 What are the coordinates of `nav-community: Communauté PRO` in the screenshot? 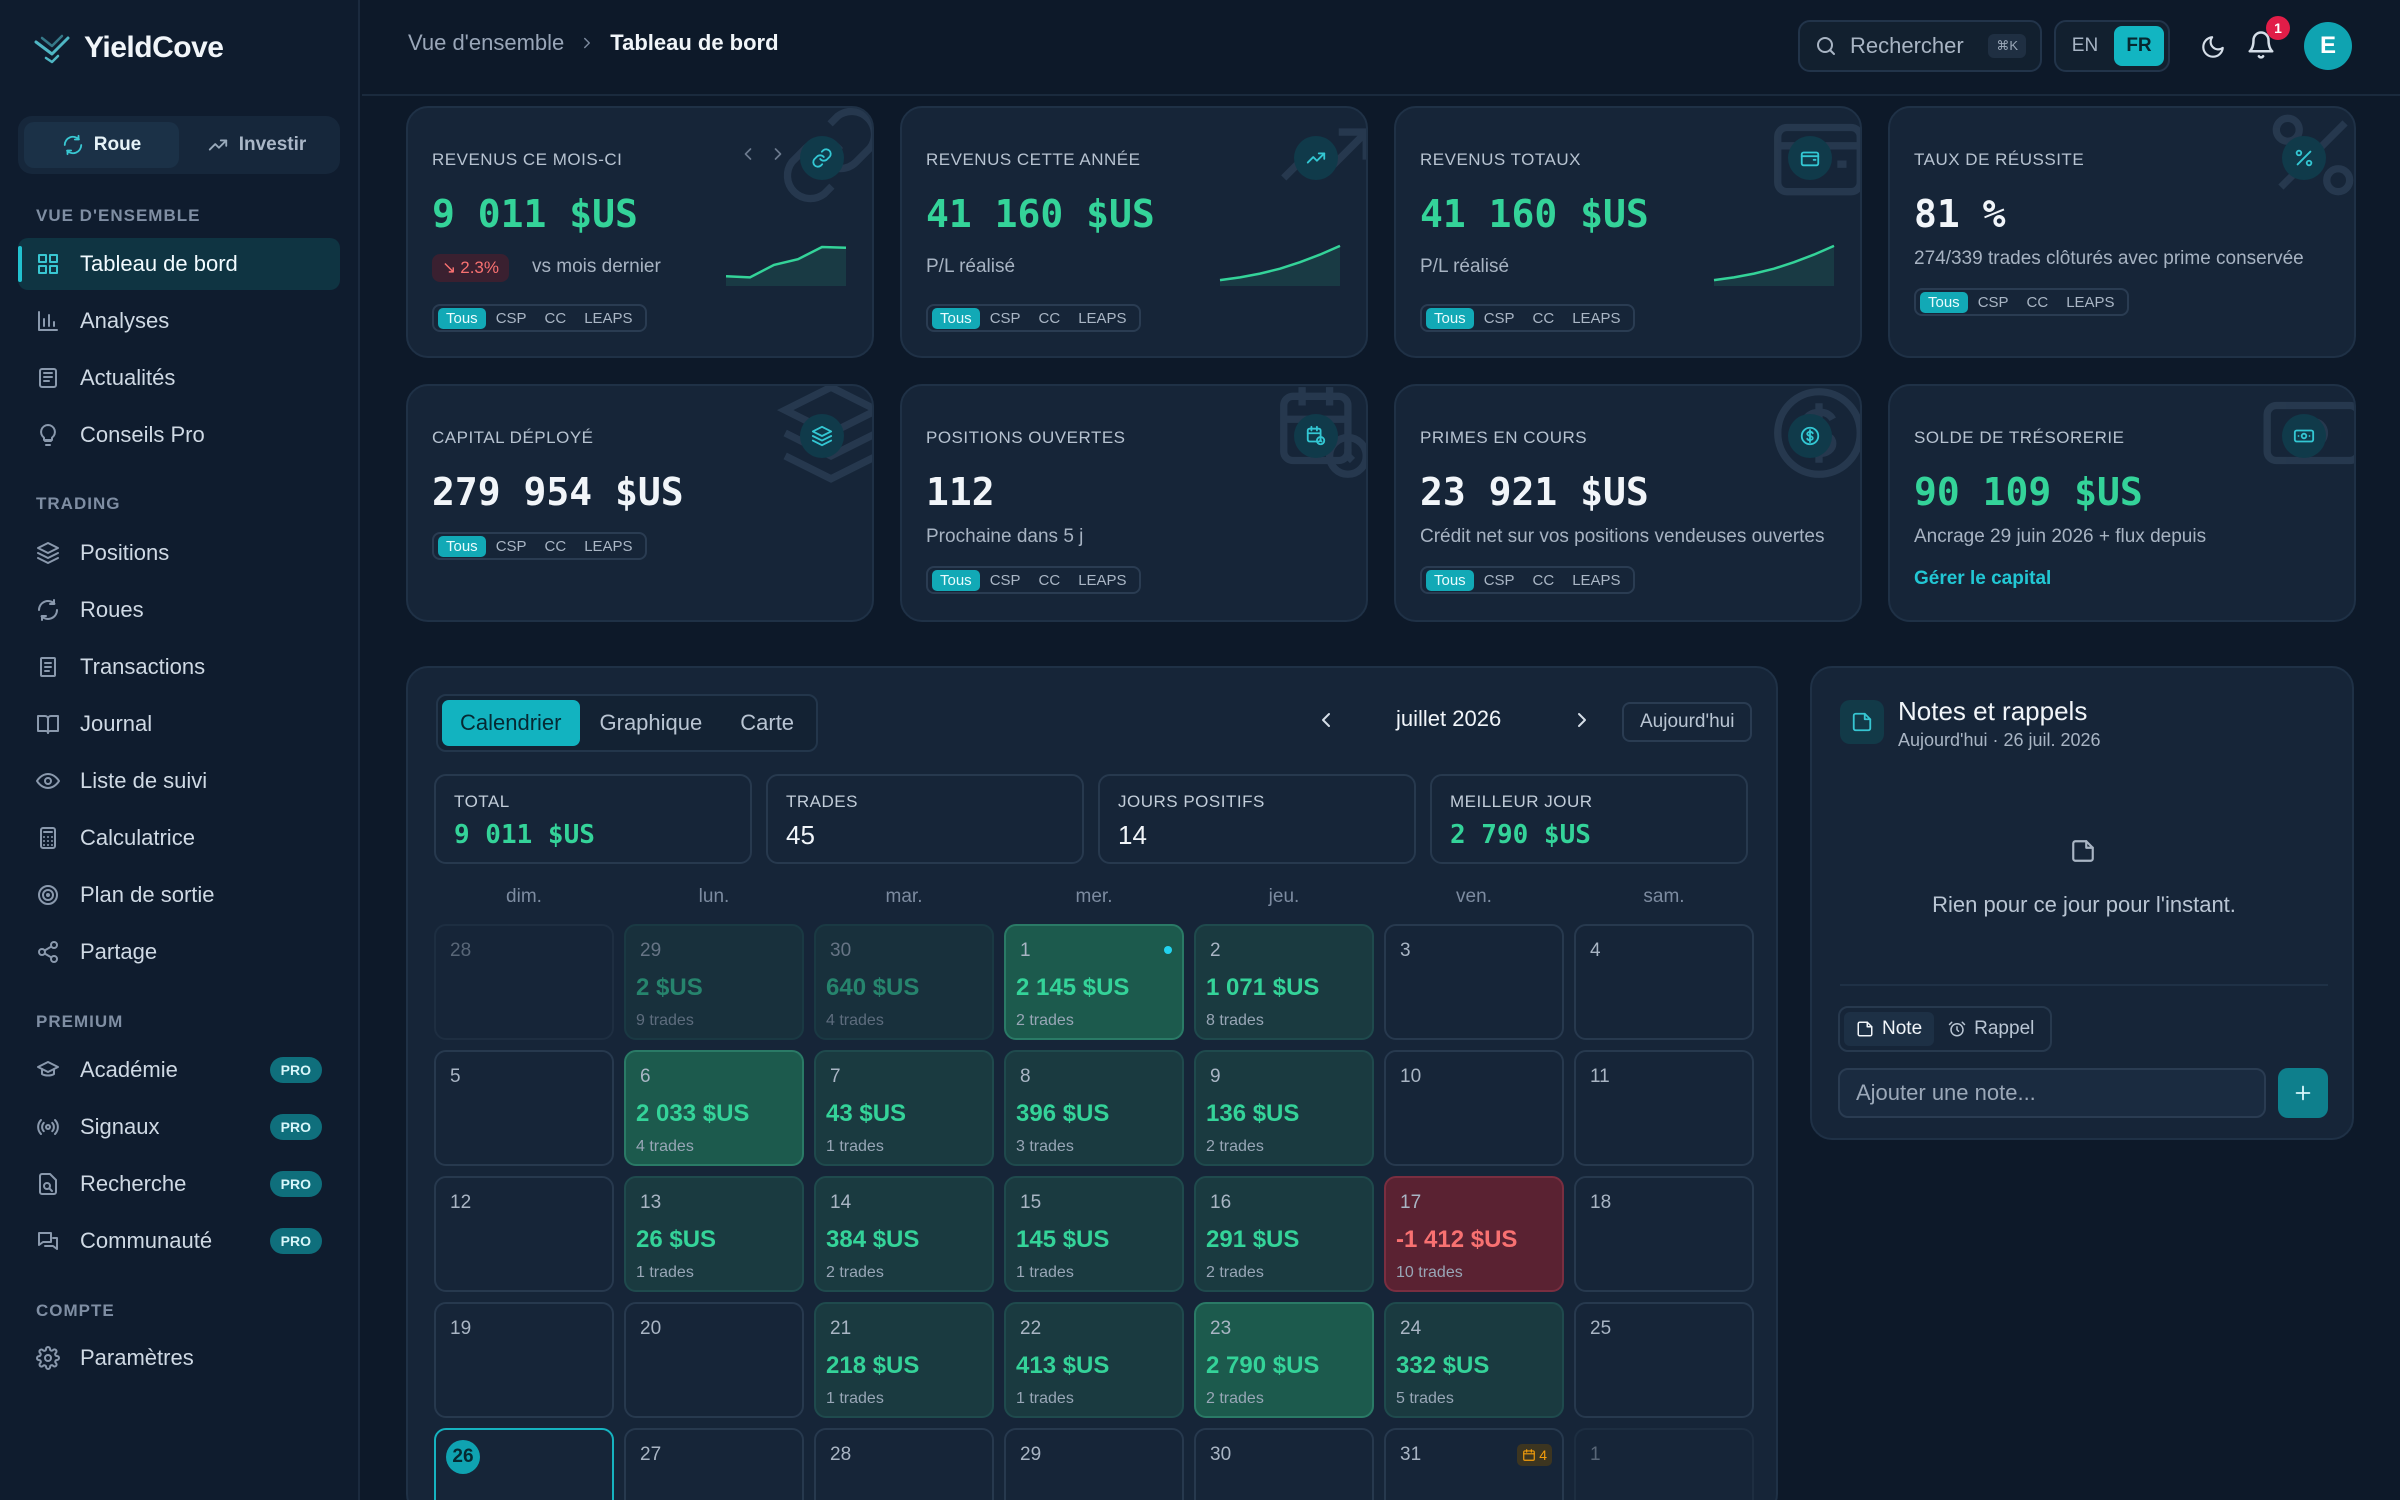 It's located at (179, 1241).